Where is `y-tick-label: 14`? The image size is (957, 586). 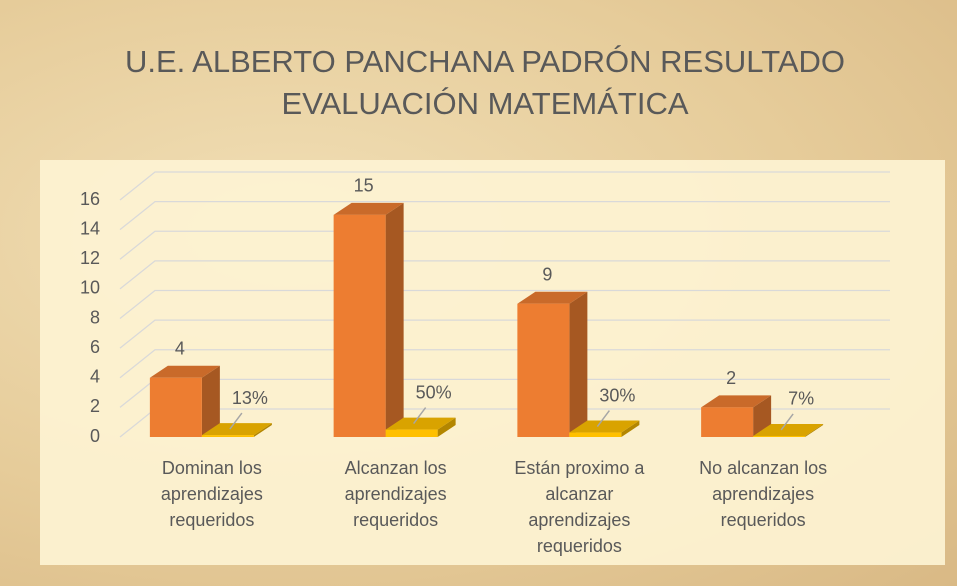 y-tick-label: 14 is located at coordinates (90, 228).